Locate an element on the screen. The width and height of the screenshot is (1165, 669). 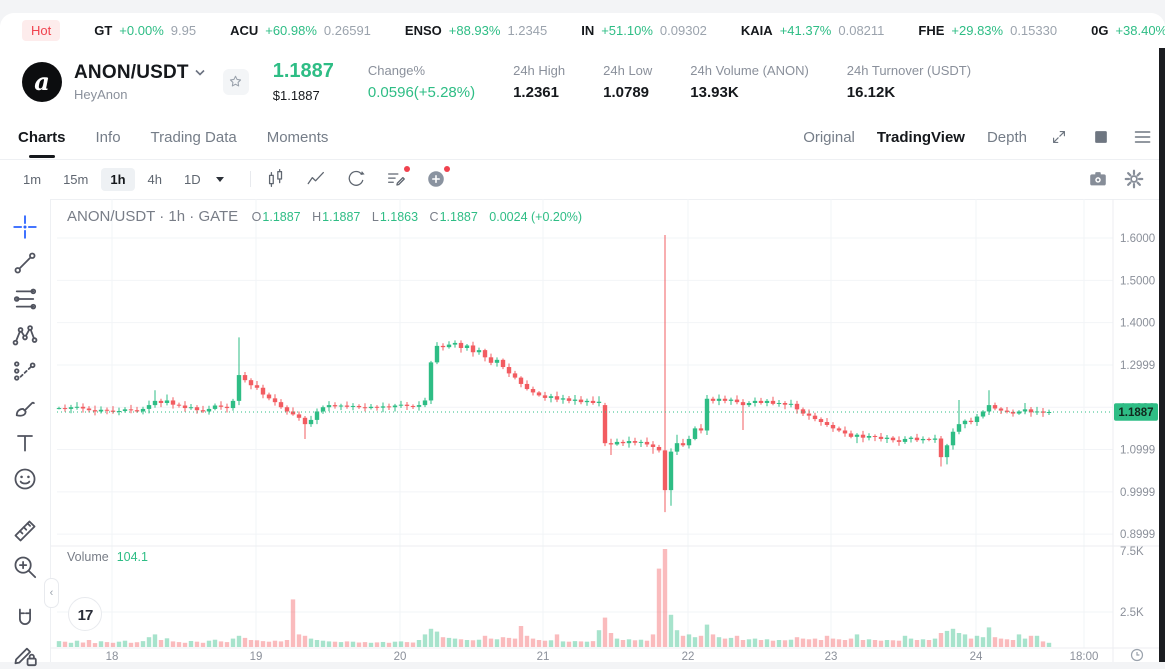
tool-forecast is located at coordinates (25, 371).